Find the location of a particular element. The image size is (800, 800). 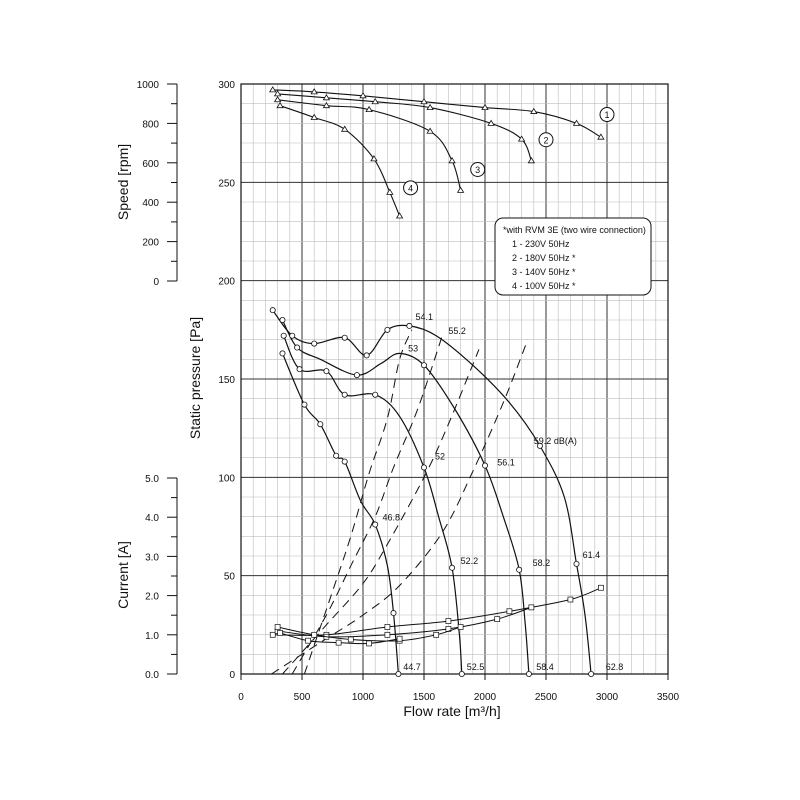

legend-entry: 2 - 180V 50Hz * is located at coordinates (544, 258).